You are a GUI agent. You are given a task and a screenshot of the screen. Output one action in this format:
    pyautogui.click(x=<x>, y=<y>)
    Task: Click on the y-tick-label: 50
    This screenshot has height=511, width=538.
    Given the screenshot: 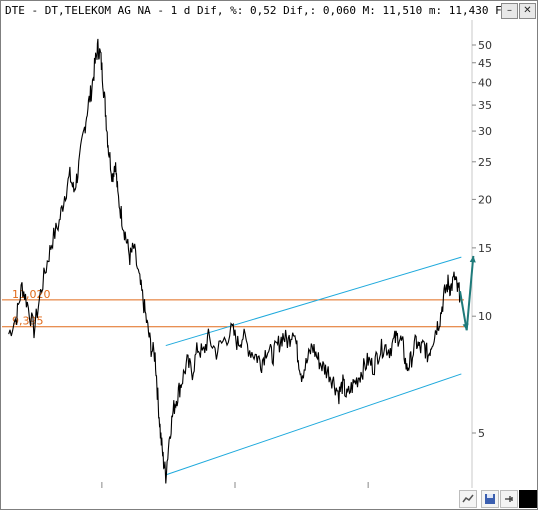 What is the action you would take?
    pyautogui.click(x=485, y=45)
    